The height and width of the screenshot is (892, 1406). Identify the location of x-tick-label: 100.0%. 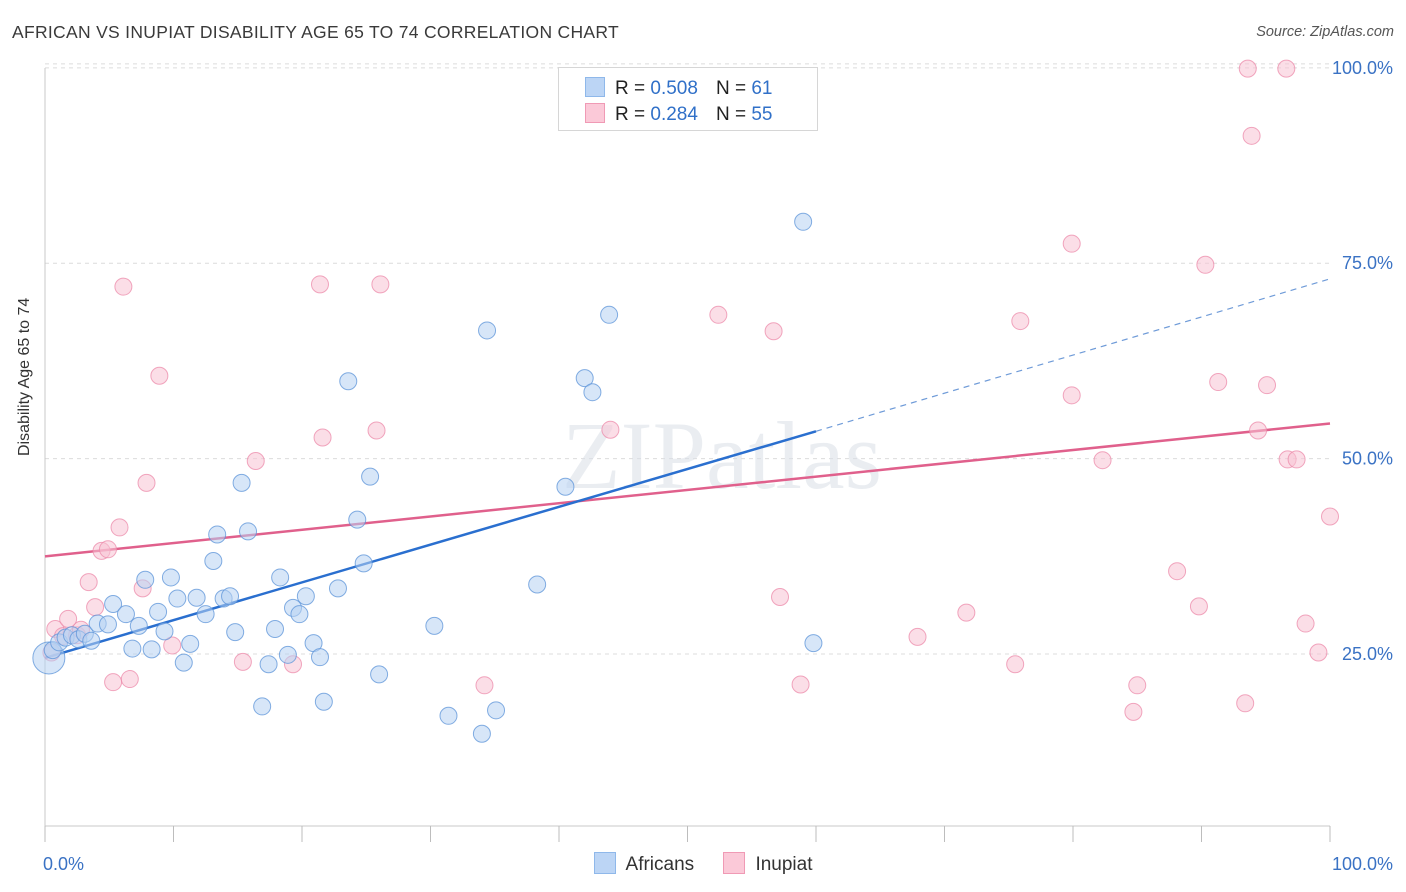
(1362, 864).